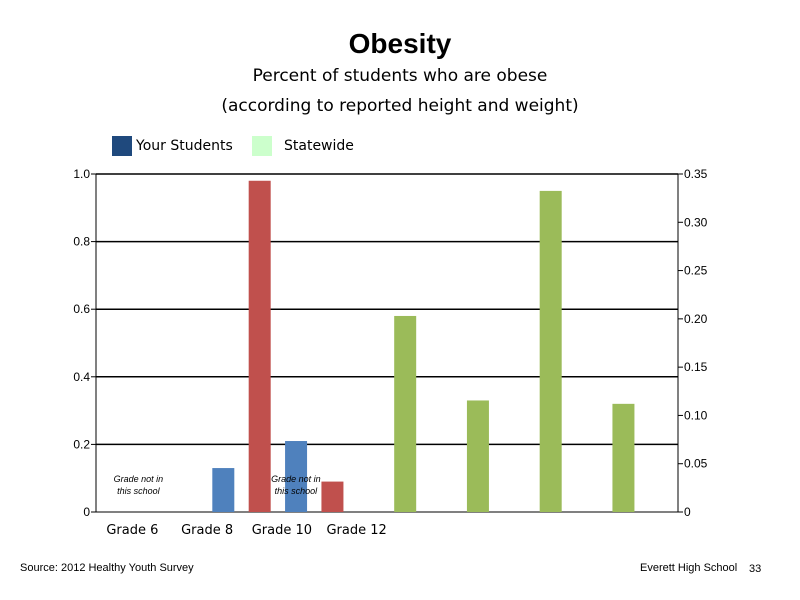 This screenshot has width=800, height=600. What do you see at coordinates (107, 568) in the screenshot?
I see `source-note: Source: 2012 Healthy Youth Survey` at bounding box center [107, 568].